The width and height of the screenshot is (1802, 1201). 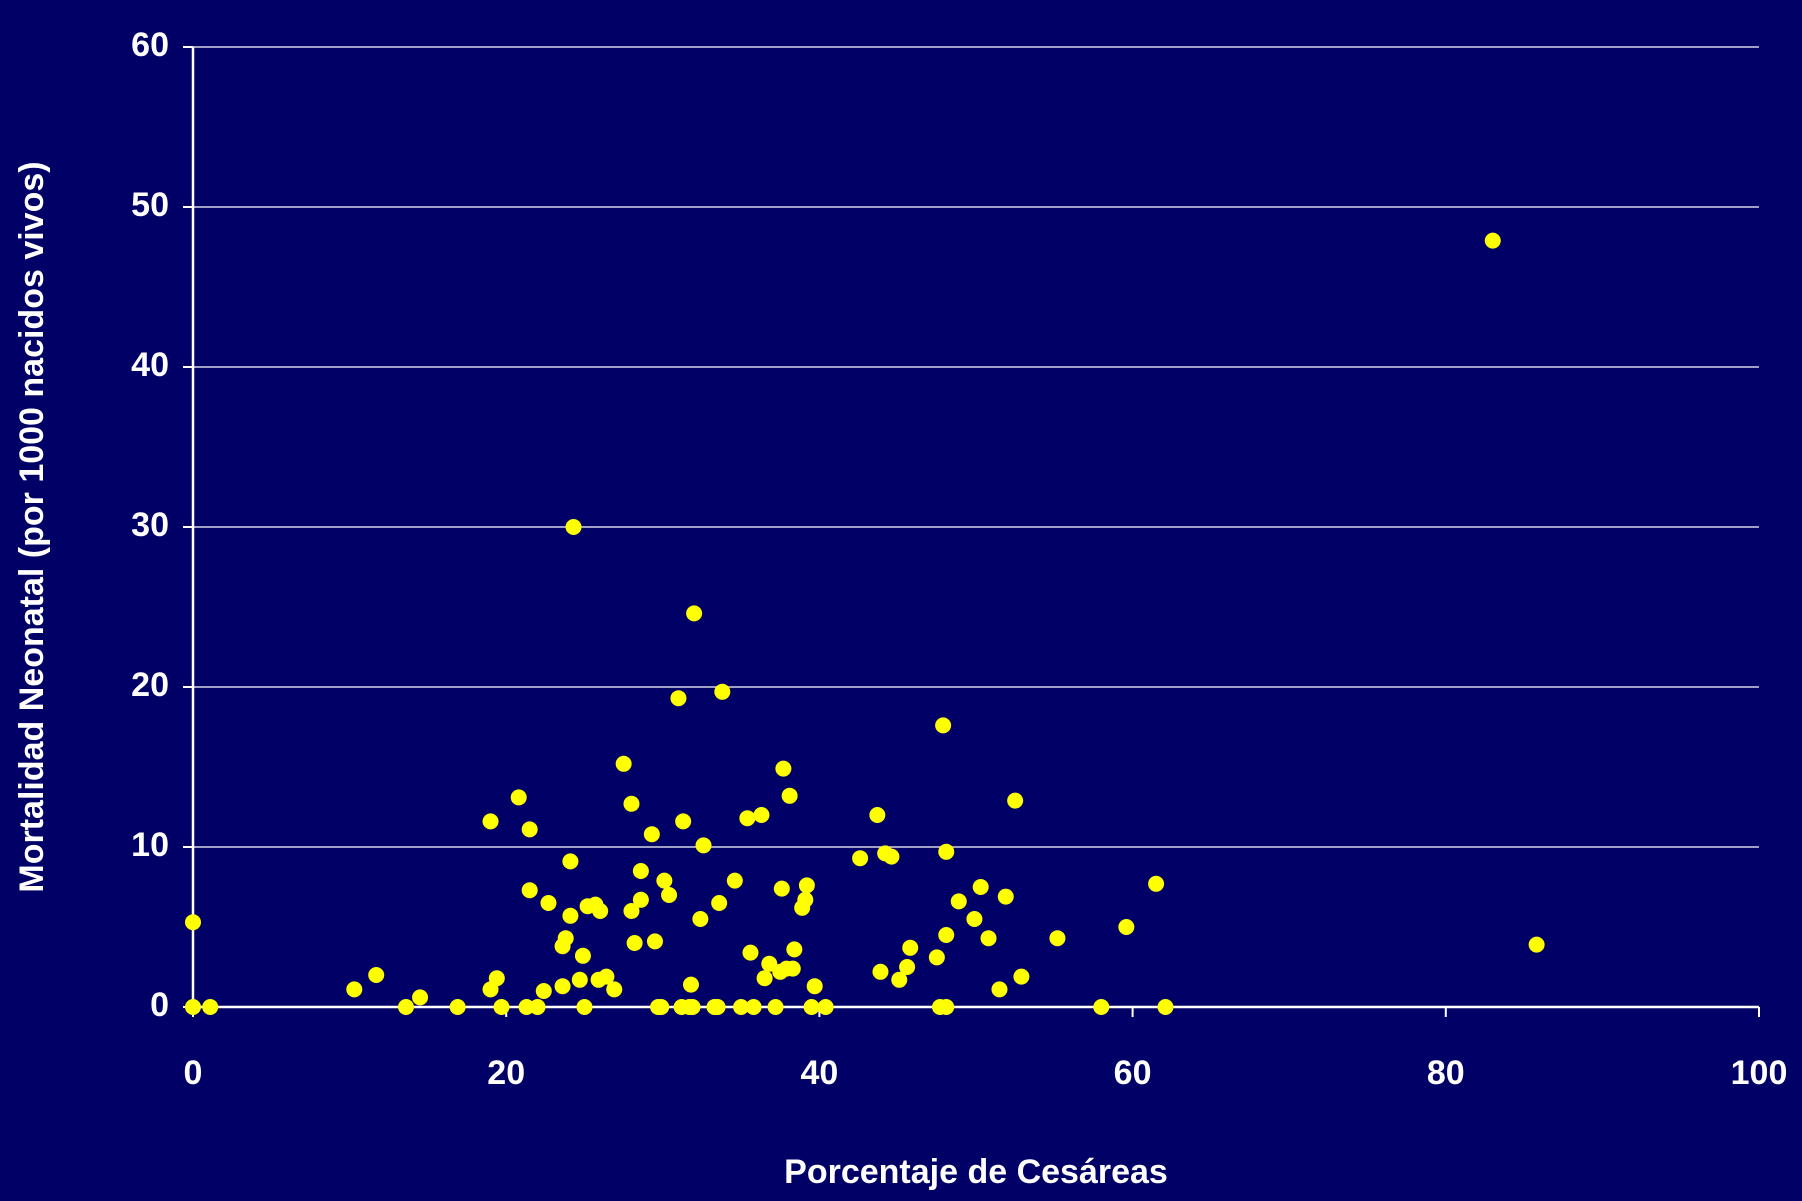 What do you see at coordinates (150, 845) in the screenshot?
I see `y-tick-label: 10` at bounding box center [150, 845].